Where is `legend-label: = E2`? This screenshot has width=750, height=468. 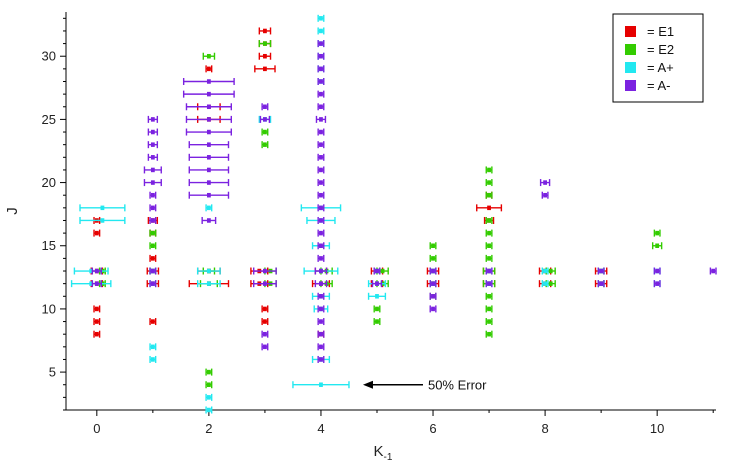 legend-label: = E2 is located at coordinates (660, 49).